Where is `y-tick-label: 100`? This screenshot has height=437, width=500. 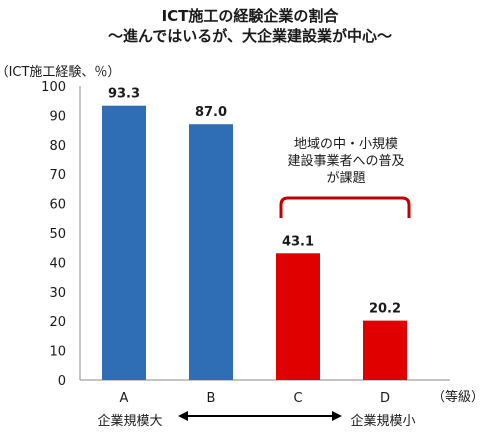
y-tick-label: 100 is located at coordinates (53, 87).